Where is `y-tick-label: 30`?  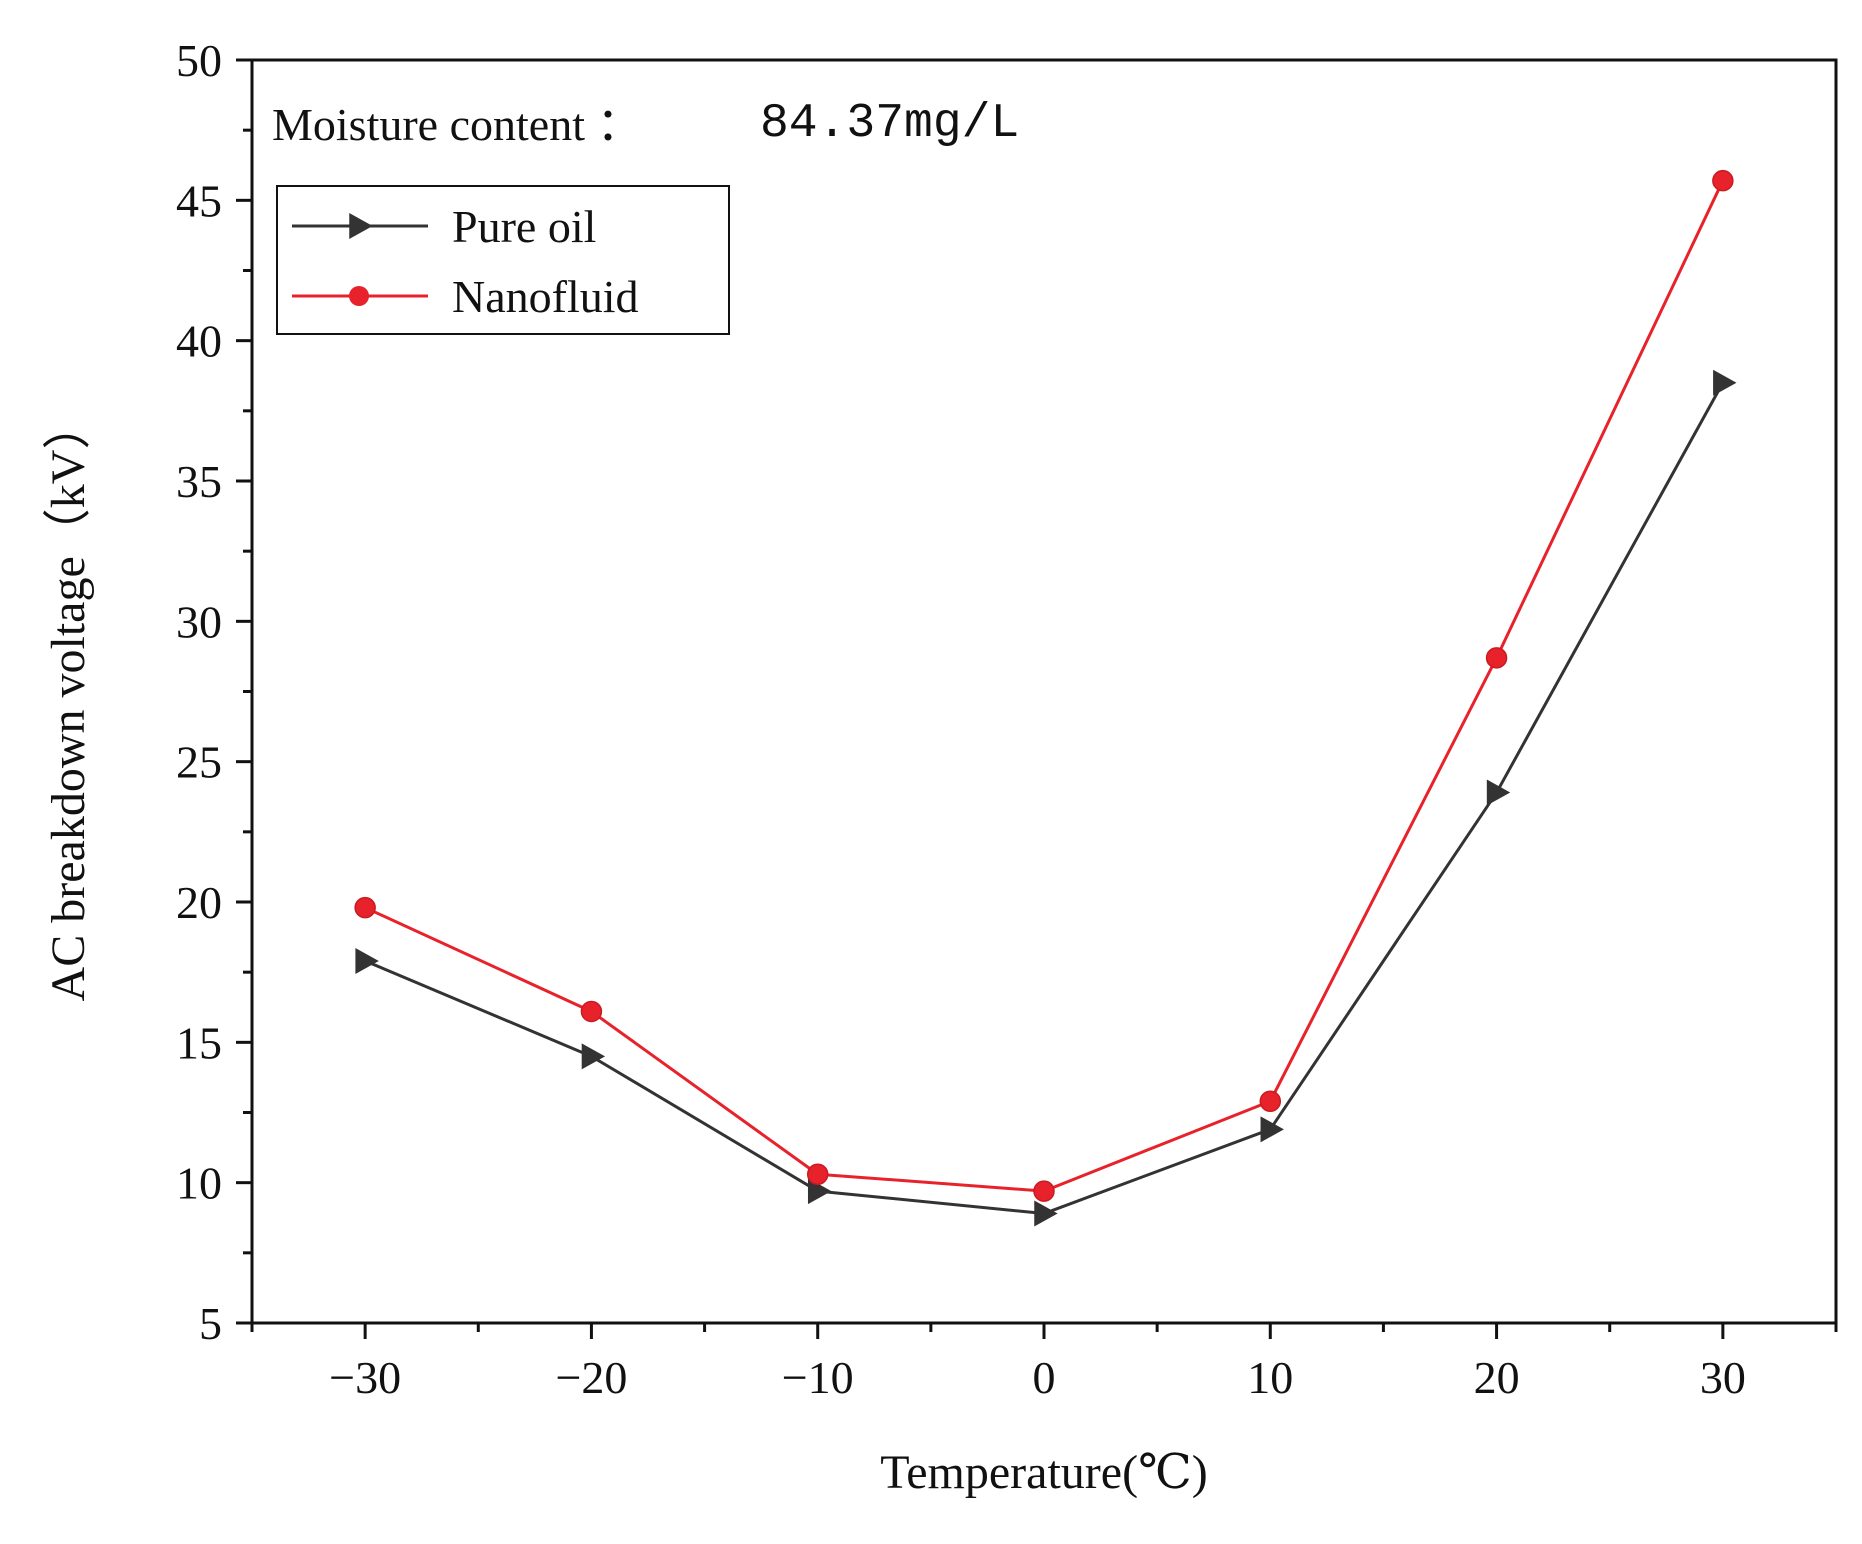 y-tick-label: 30 is located at coordinates (199, 621).